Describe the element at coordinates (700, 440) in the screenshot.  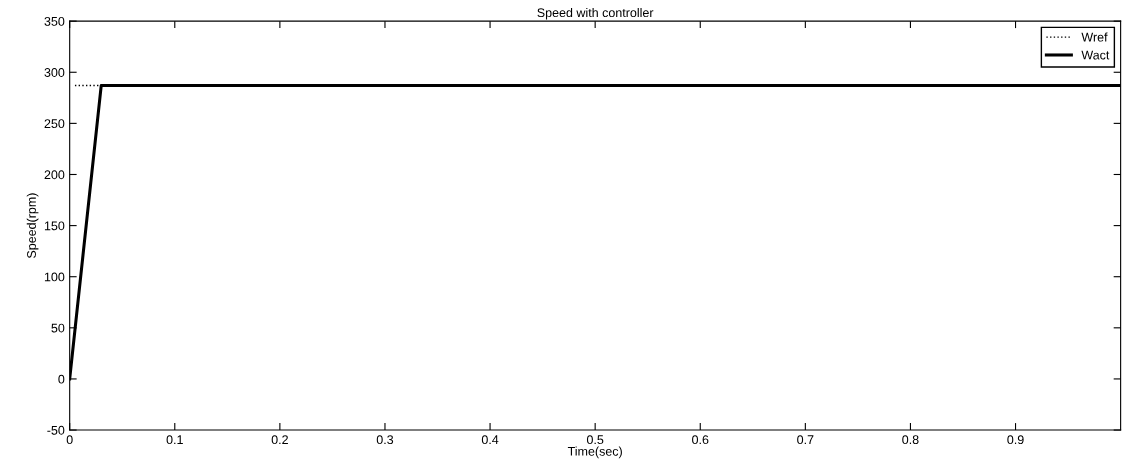
I see `x-tick-label: 0.6` at that location.